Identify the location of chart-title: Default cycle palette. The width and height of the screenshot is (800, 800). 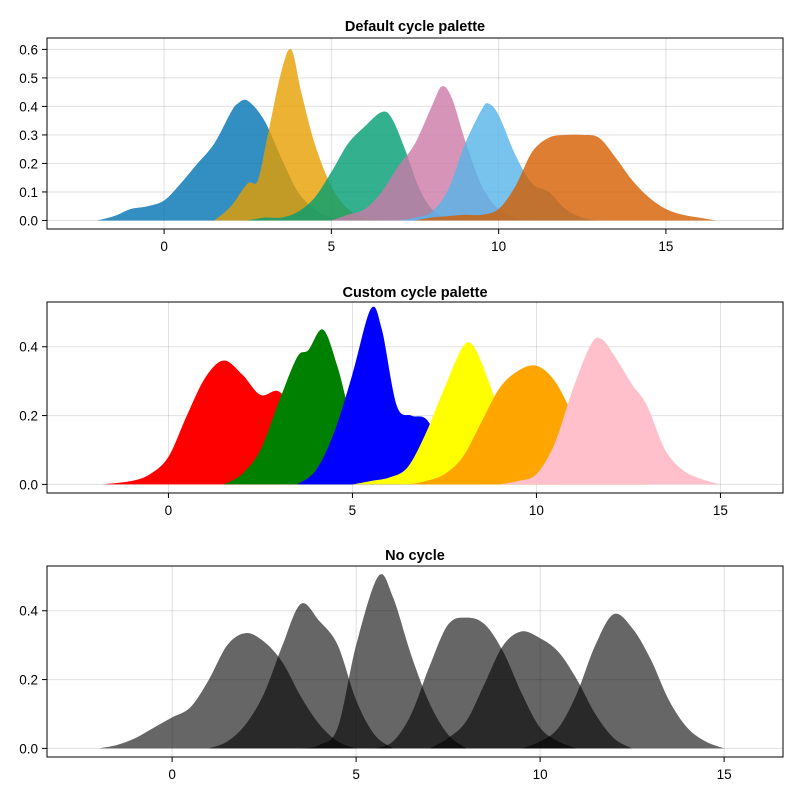
(415, 27).